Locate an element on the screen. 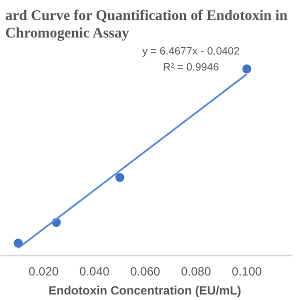 Image resolution: width=300 pixels, height=300 pixels. x-tick-label: 0.060 is located at coordinates (145, 271).